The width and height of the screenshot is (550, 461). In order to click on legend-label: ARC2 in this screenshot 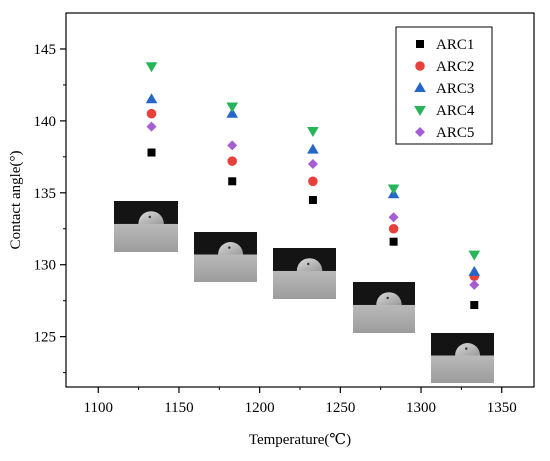, I will do `click(455, 67)`.